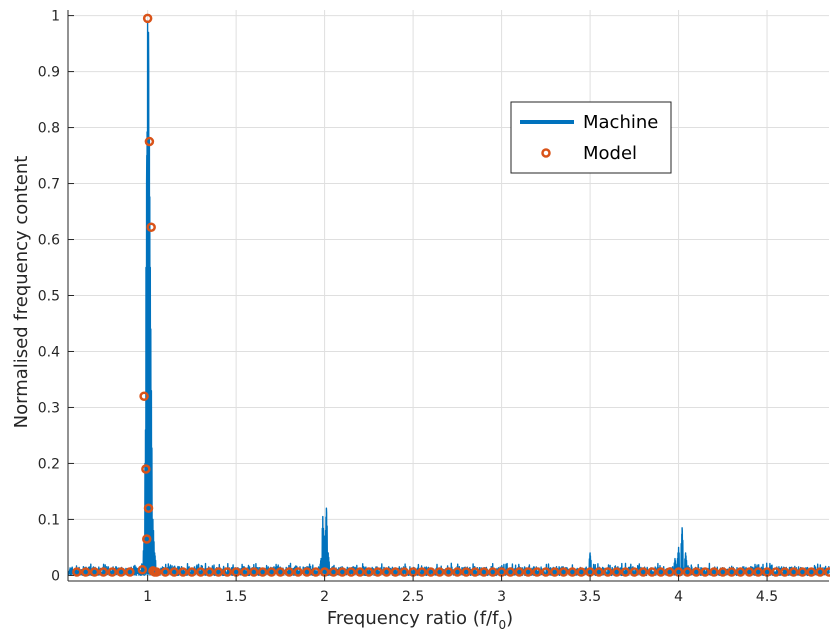 This screenshot has height=634, width=830. I want to click on y-tick-label: 0.2, so click(49, 464).